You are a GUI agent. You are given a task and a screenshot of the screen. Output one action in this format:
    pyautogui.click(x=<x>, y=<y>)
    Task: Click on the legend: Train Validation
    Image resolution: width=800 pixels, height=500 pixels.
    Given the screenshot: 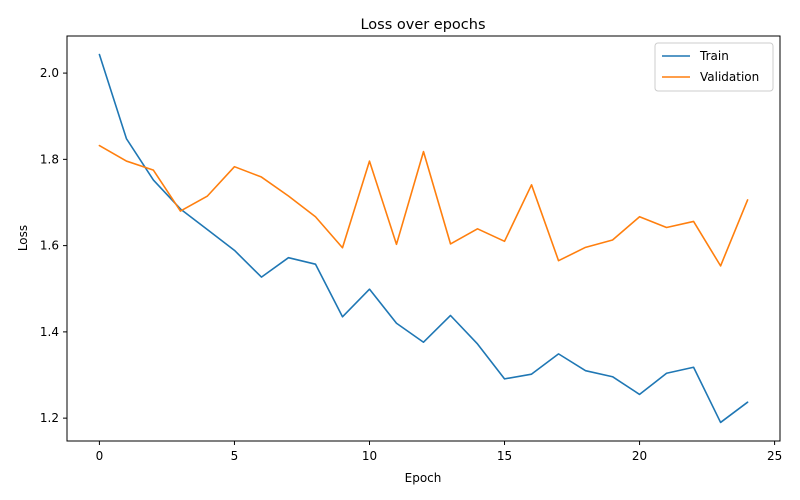 What is the action you would take?
    pyautogui.click(x=714, y=67)
    